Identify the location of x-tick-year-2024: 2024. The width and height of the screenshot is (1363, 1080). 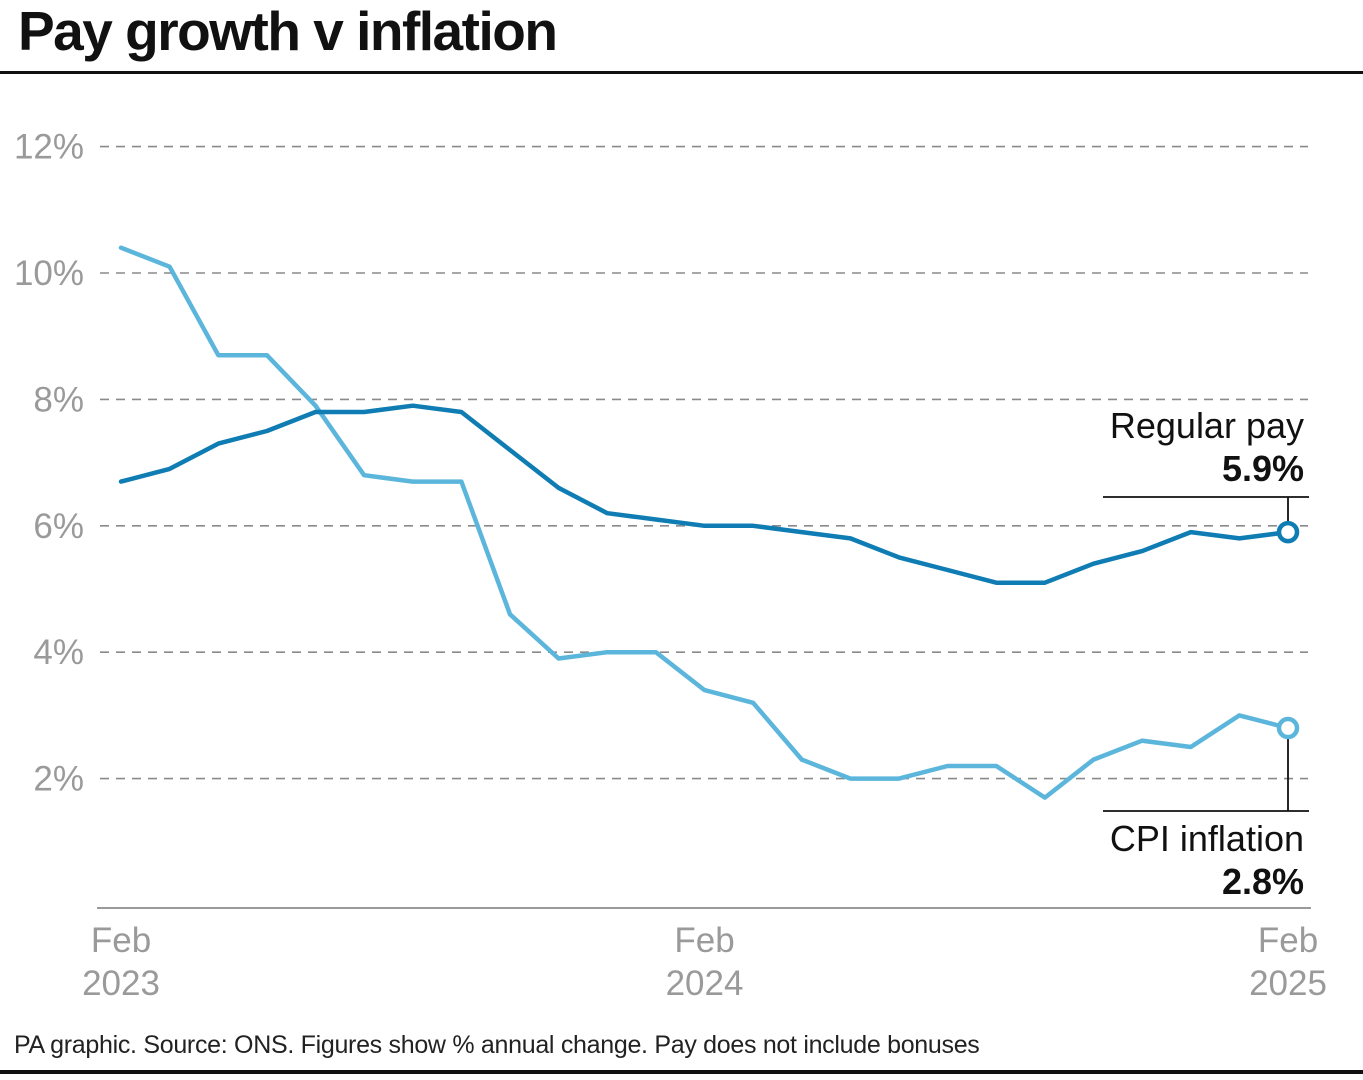
(705, 983).